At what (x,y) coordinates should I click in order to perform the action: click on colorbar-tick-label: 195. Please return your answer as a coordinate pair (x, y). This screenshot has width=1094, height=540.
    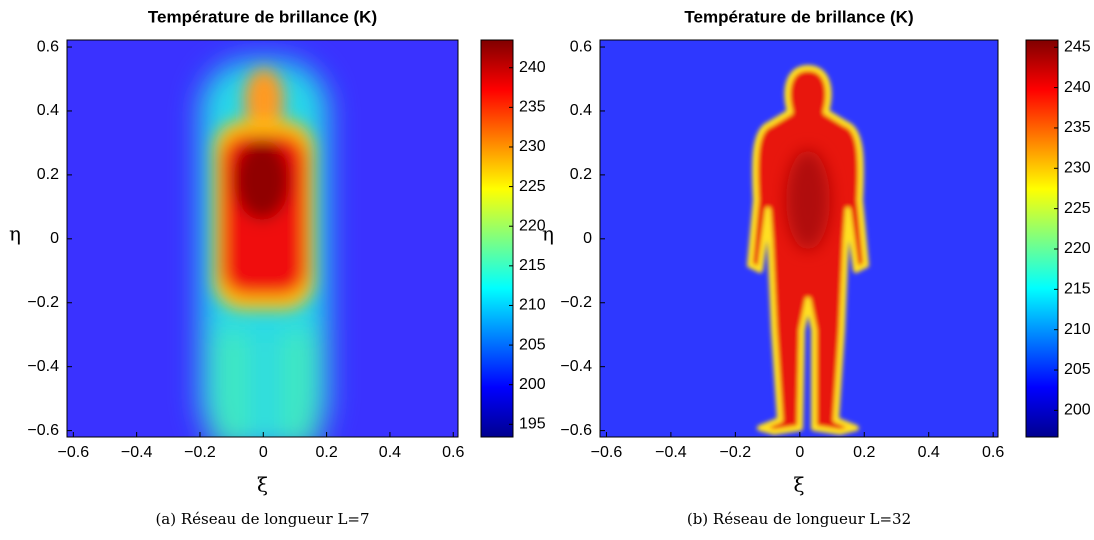
    Looking at the image, I should click on (532, 424).